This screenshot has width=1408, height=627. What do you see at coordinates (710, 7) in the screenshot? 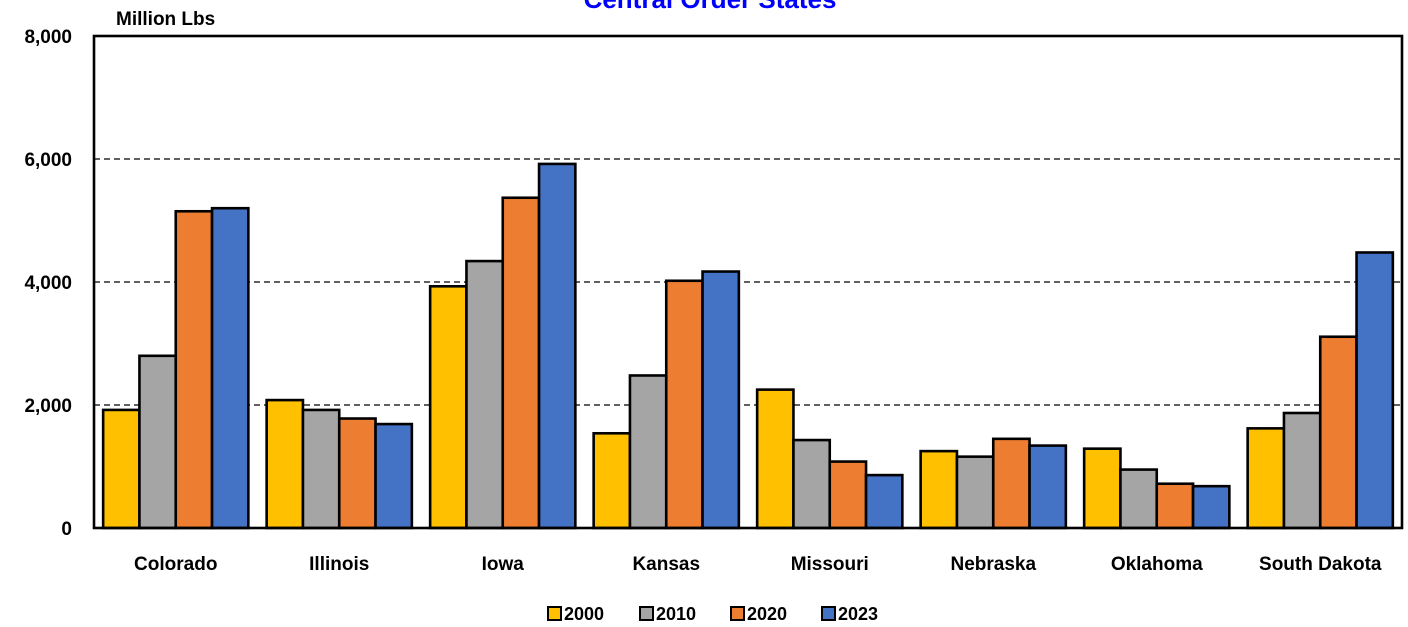
I see `chart-title: Central Order States` at bounding box center [710, 7].